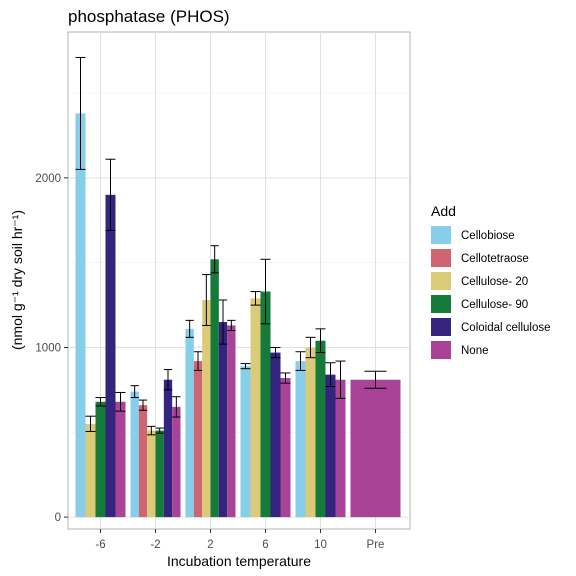  Describe the element at coordinates (48, 179) in the screenshot. I see `y-tick-label: 2000` at that location.